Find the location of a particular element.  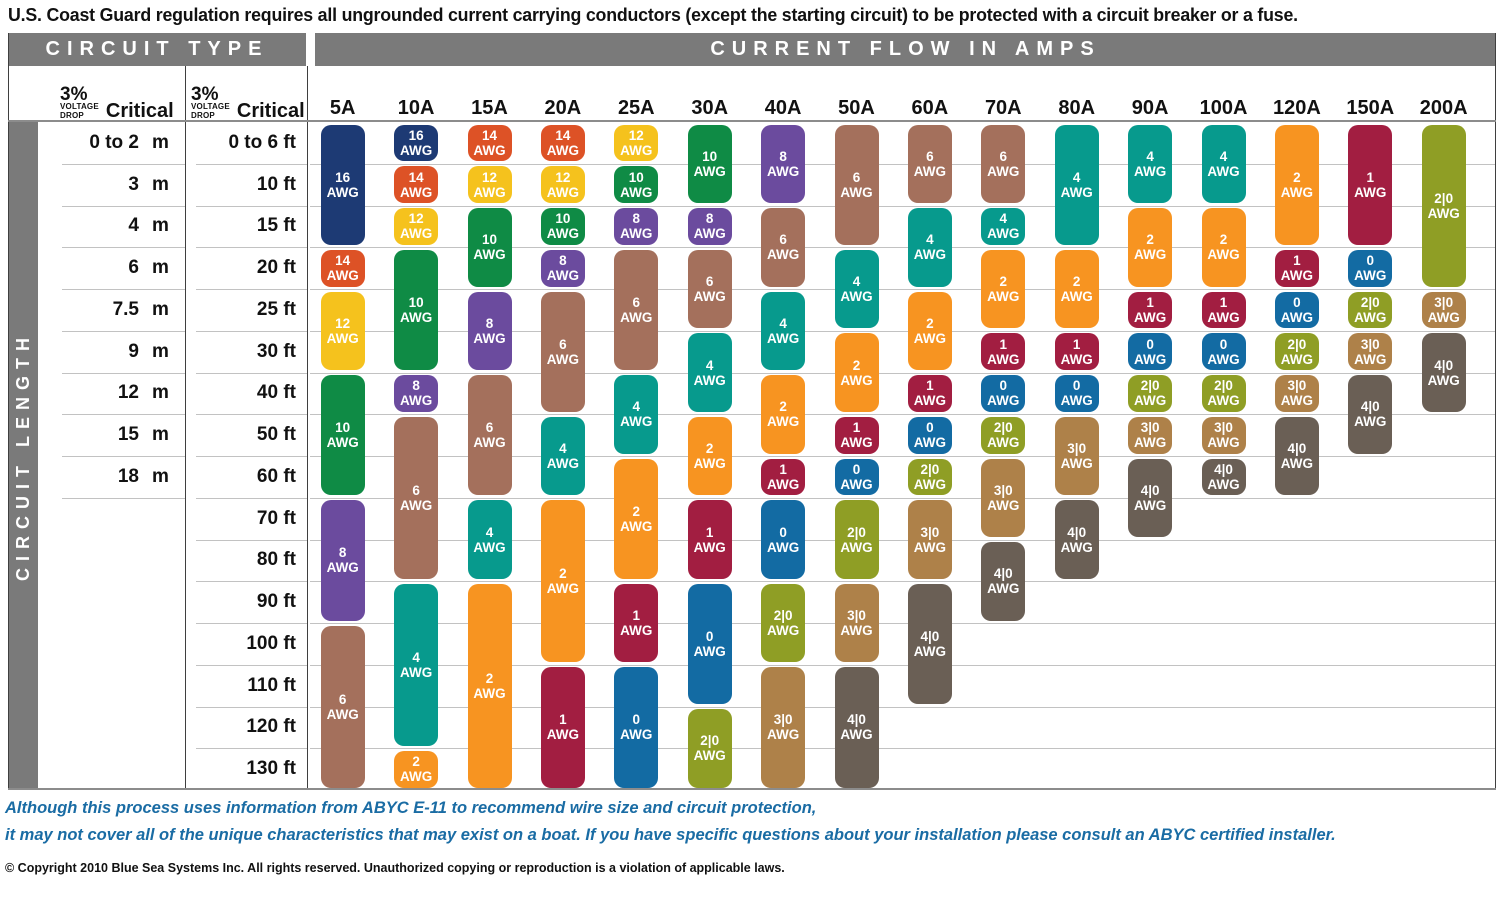

length-row-meters: 15 m is located at coordinates (111, 435).